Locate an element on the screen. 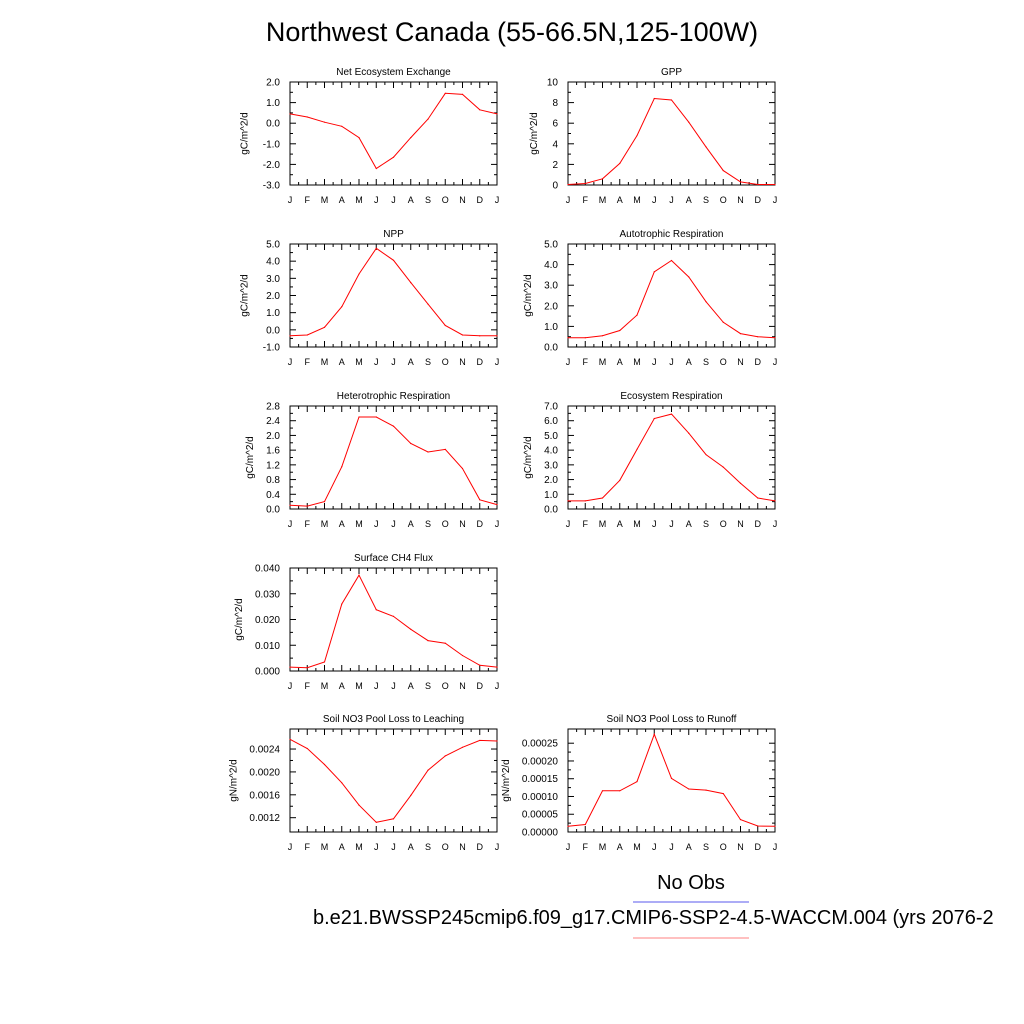 The height and width of the screenshot is (1024, 1024). y-tick-label: -3.0 is located at coordinates (272, 186).